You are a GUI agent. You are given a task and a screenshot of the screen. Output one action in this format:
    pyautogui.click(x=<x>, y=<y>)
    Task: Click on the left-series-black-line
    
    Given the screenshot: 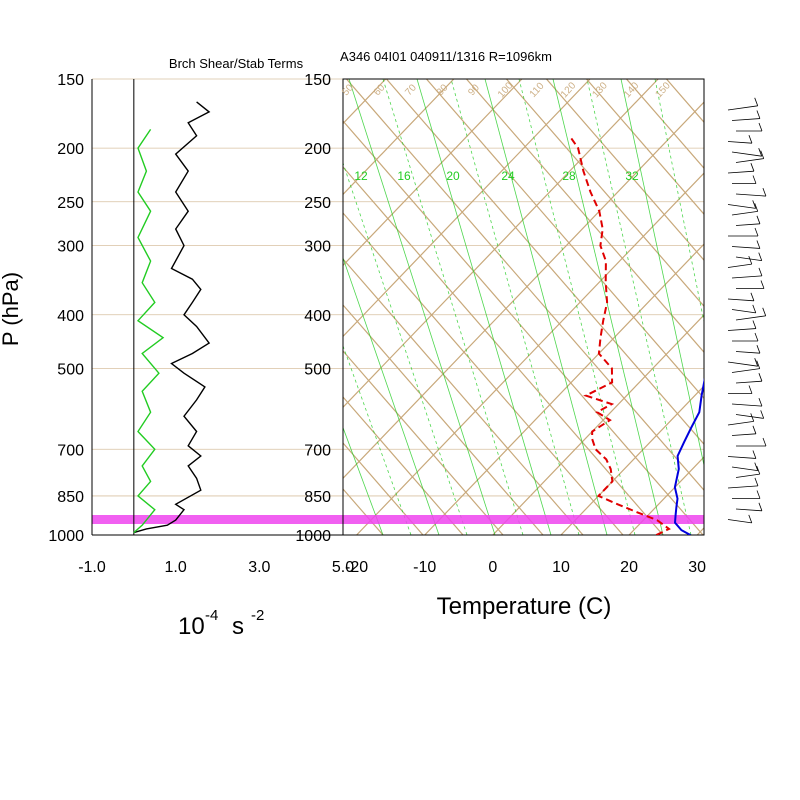 What is the action you would take?
    pyautogui.click(x=172, y=317)
    